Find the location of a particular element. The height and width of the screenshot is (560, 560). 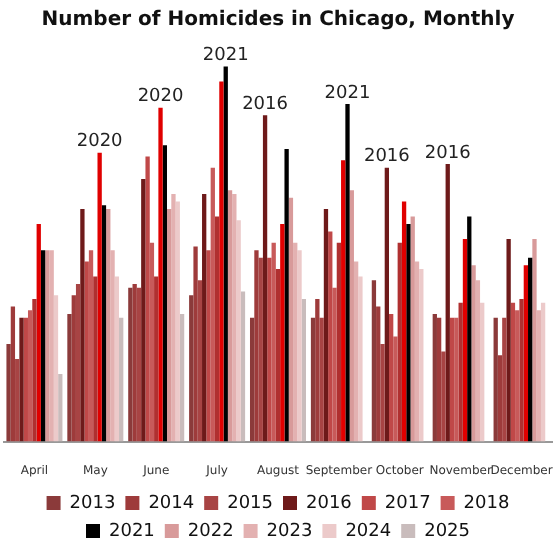

legend-label: 2021 is located at coordinates (131, 531).